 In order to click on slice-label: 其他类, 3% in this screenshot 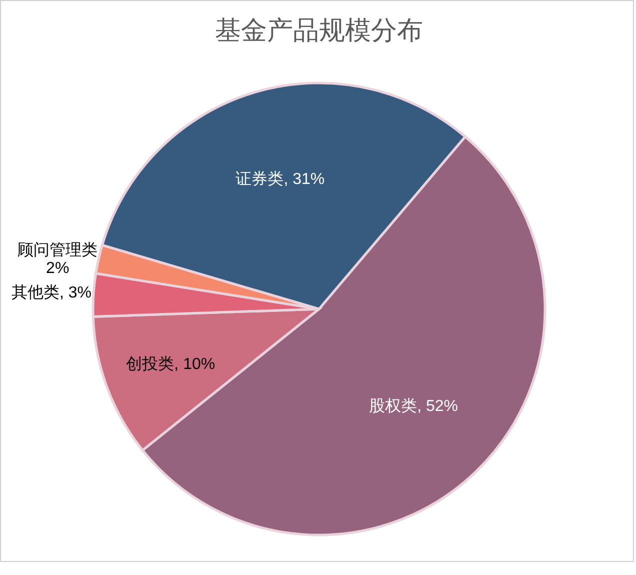, I will do `click(52, 292)`.